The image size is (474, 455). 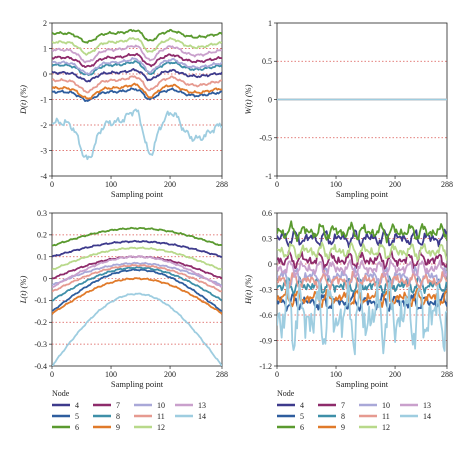 What do you see at coordinates (40, 366) in the screenshot?
I see `y-tick-label: -0.4` at bounding box center [40, 366].